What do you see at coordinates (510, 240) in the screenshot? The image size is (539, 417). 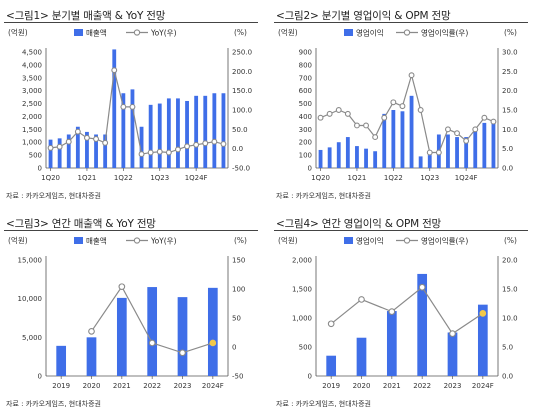 I see `right-axis-unit: (%)` at bounding box center [510, 240].